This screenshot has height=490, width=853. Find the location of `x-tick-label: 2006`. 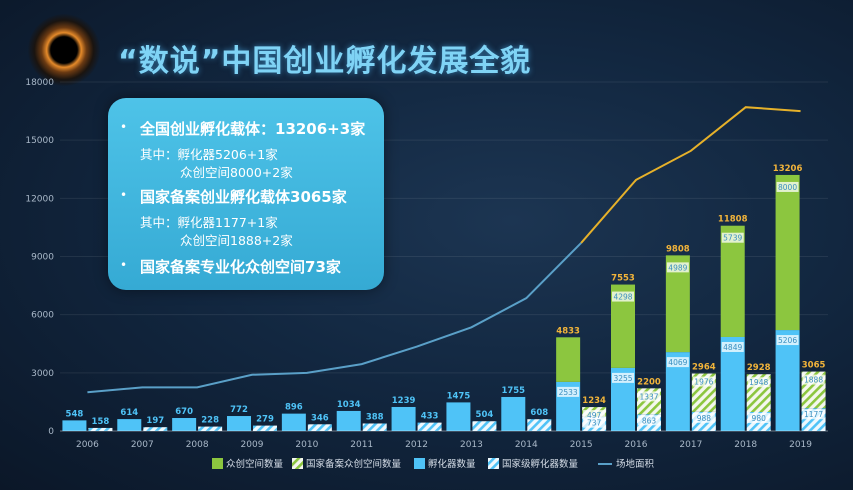

x-tick-label: 2006 is located at coordinates (87, 445).